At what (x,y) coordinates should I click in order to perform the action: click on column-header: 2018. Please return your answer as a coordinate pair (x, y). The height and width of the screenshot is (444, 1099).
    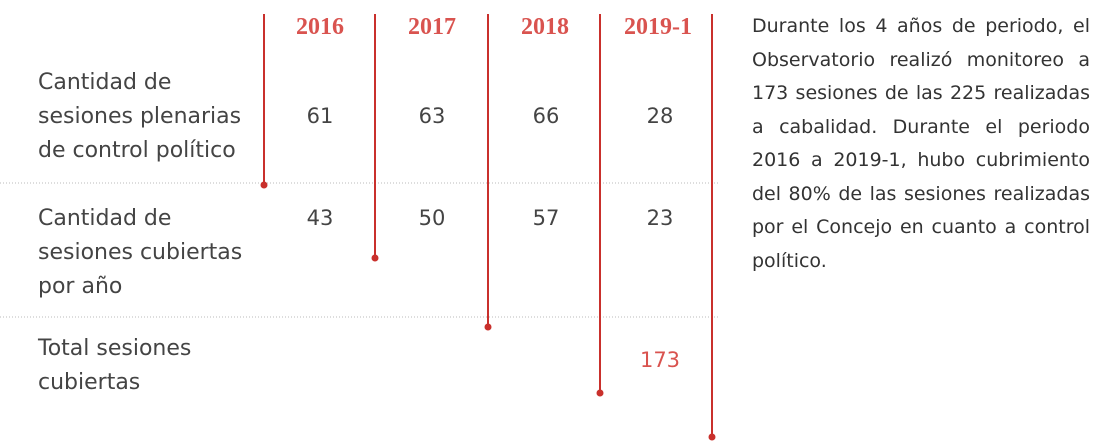
    Looking at the image, I should click on (545, 27).